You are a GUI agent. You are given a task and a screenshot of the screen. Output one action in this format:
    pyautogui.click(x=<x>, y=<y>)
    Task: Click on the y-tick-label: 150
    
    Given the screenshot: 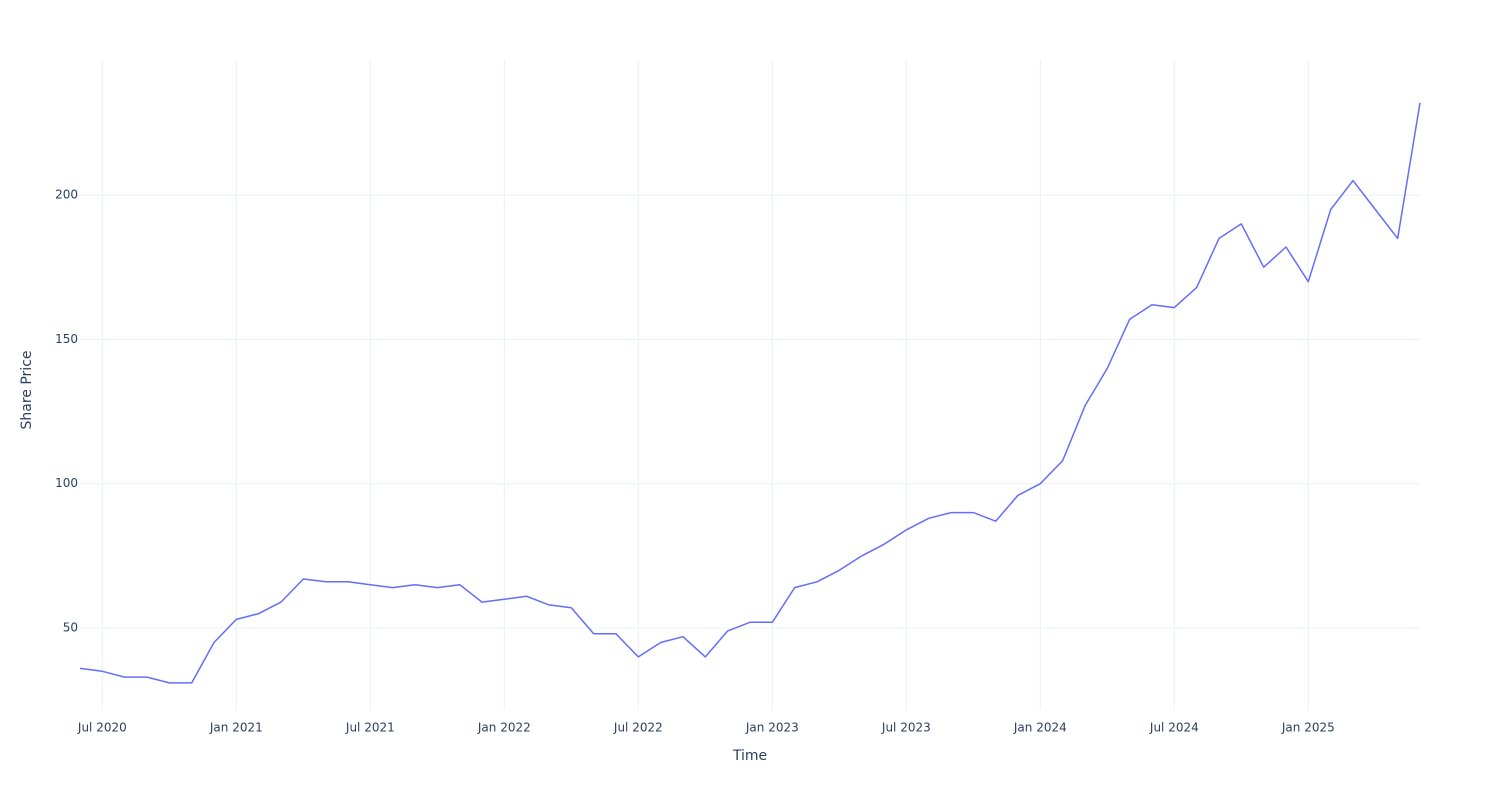 What is the action you would take?
    pyautogui.click(x=66, y=339)
    